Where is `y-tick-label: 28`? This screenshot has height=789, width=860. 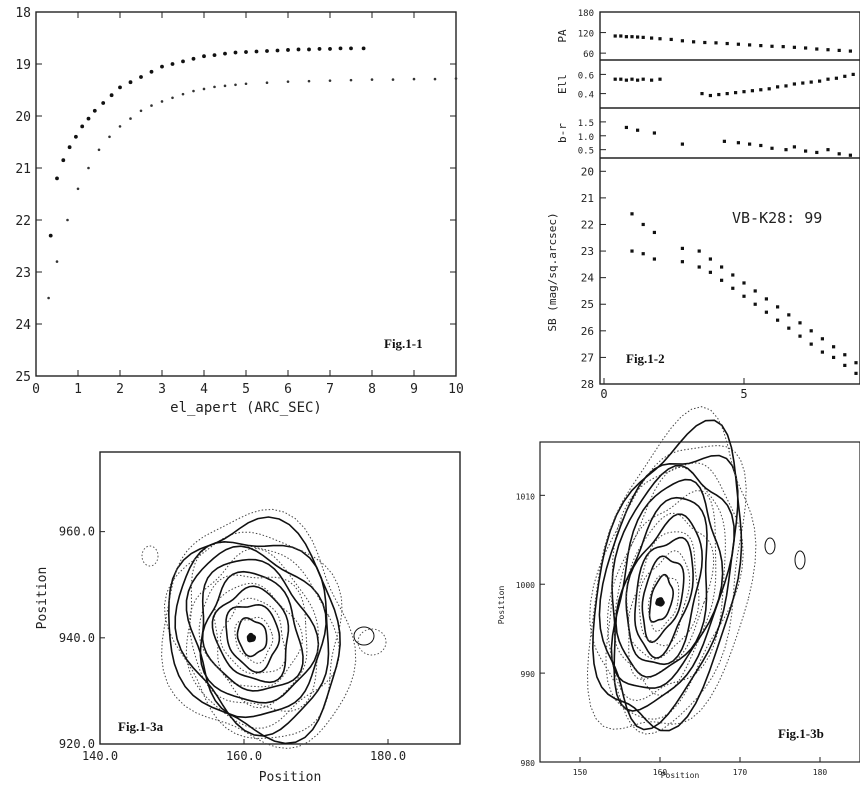
y-tick-label: 28 is located at coordinates (587, 384).